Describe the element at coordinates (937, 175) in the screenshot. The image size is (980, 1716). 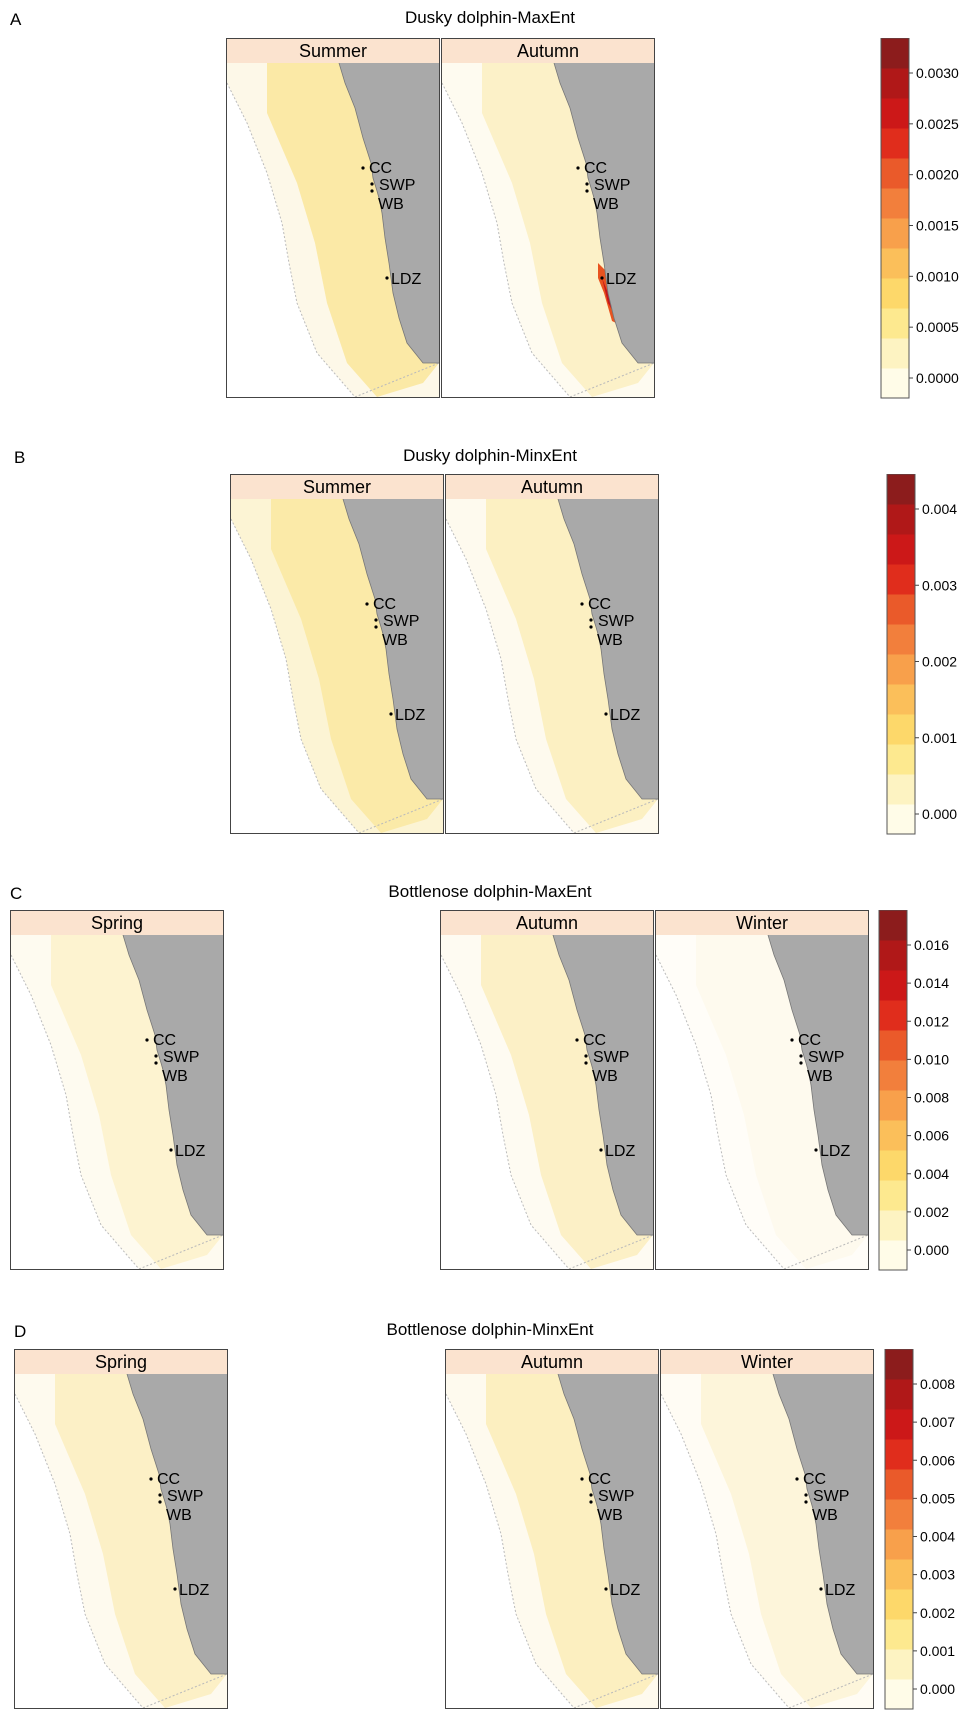
I see `colorbar-tick-label: 0.0020` at that location.